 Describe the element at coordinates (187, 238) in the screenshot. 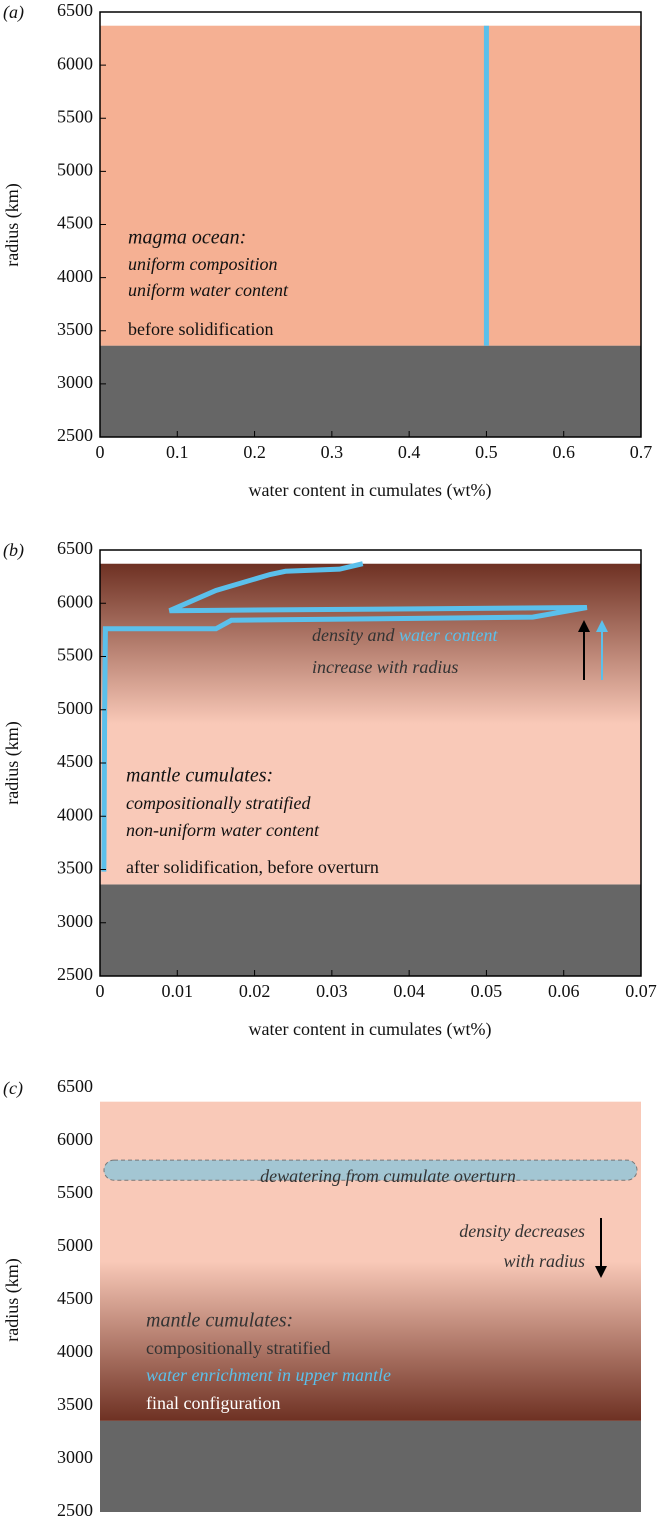

I see `annotation: magma ocean:` at that location.